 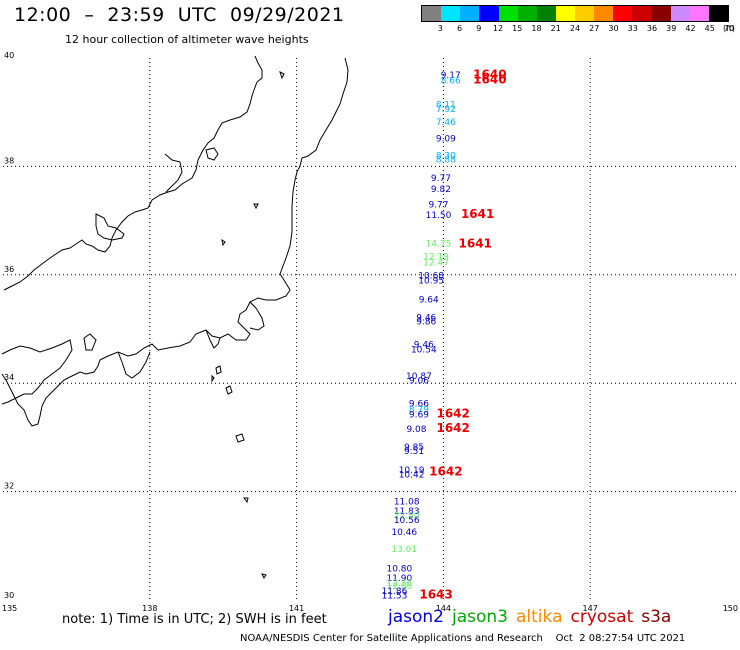 What do you see at coordinates (459, 28) in the screenshot?
I see `legend-label: 6` at bounding box center [459, 28].